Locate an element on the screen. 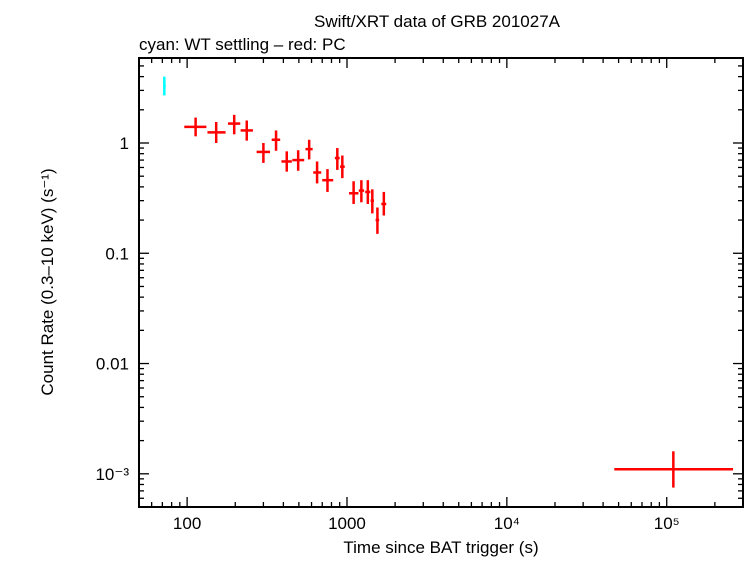 The image size is (746, 563). x-tick-label: 10⁴ is located at coordinates (507, 523).